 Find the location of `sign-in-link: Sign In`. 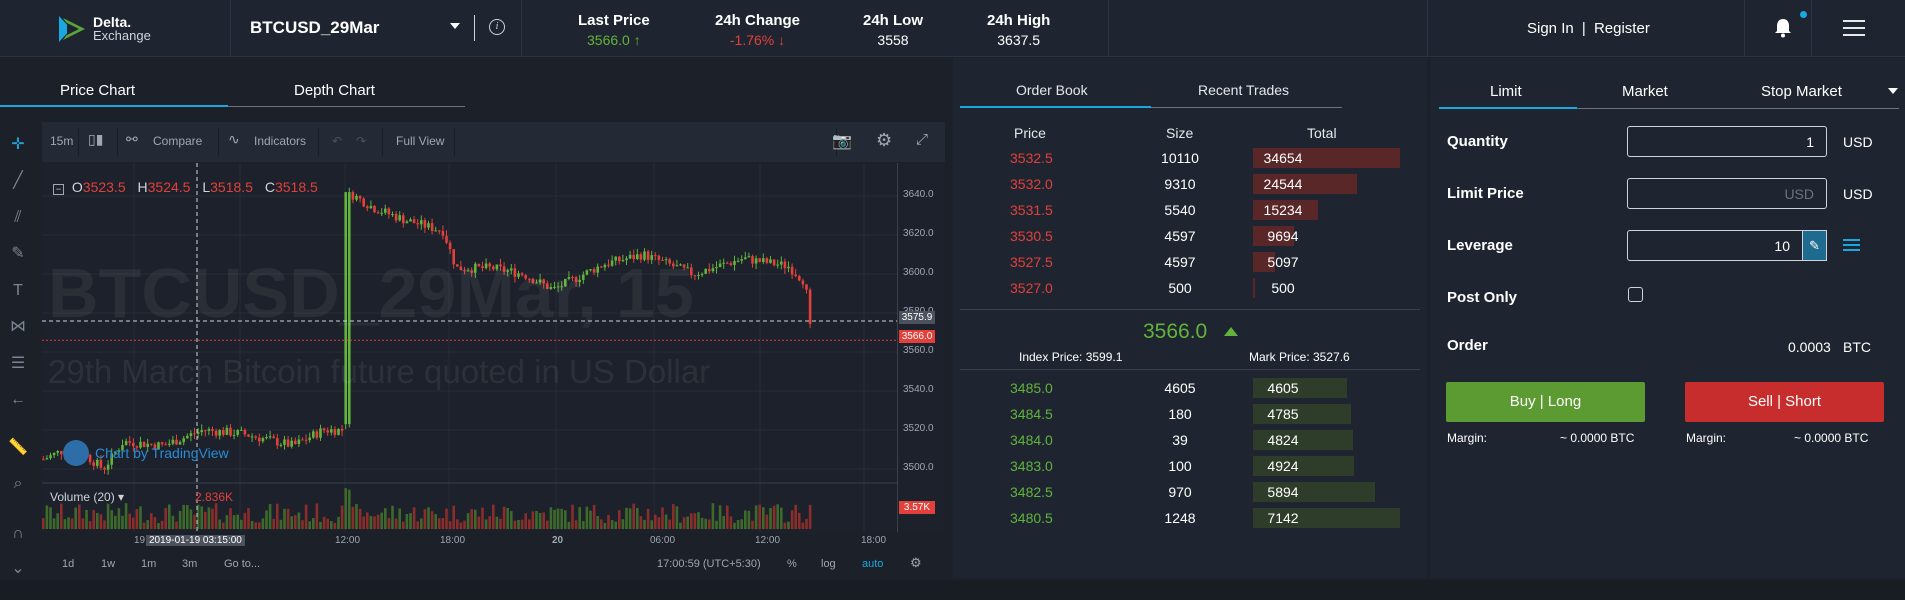

sign-in-link: Sign In is located at coordinates (1550, 28).